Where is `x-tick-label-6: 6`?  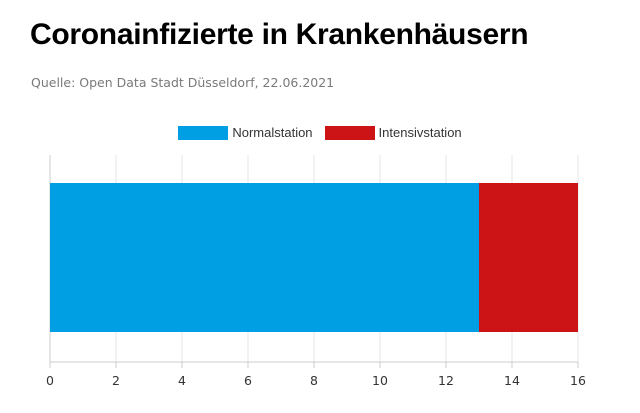 x-tick-label-6: 6 is located at coordinates (248, 380).